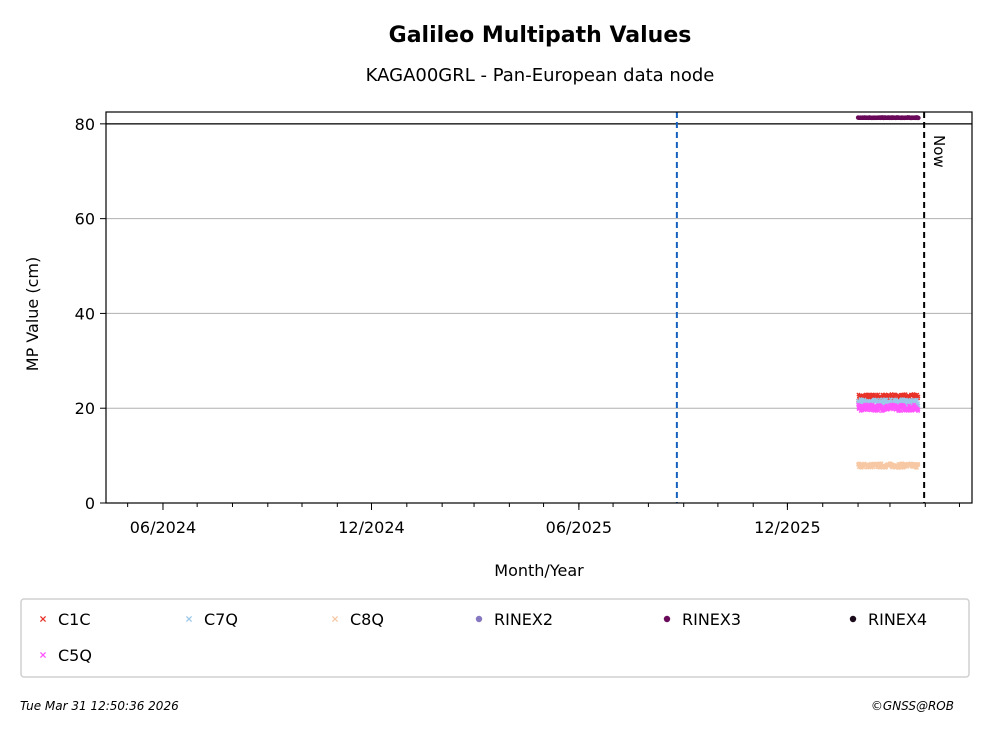 The width and height of the screenshot is (993, 734). What do you see at coordinates (540, 35) in the screenshot?
I see `chart-title: Galileo Multipath Values` at bounding box center [540, 35].